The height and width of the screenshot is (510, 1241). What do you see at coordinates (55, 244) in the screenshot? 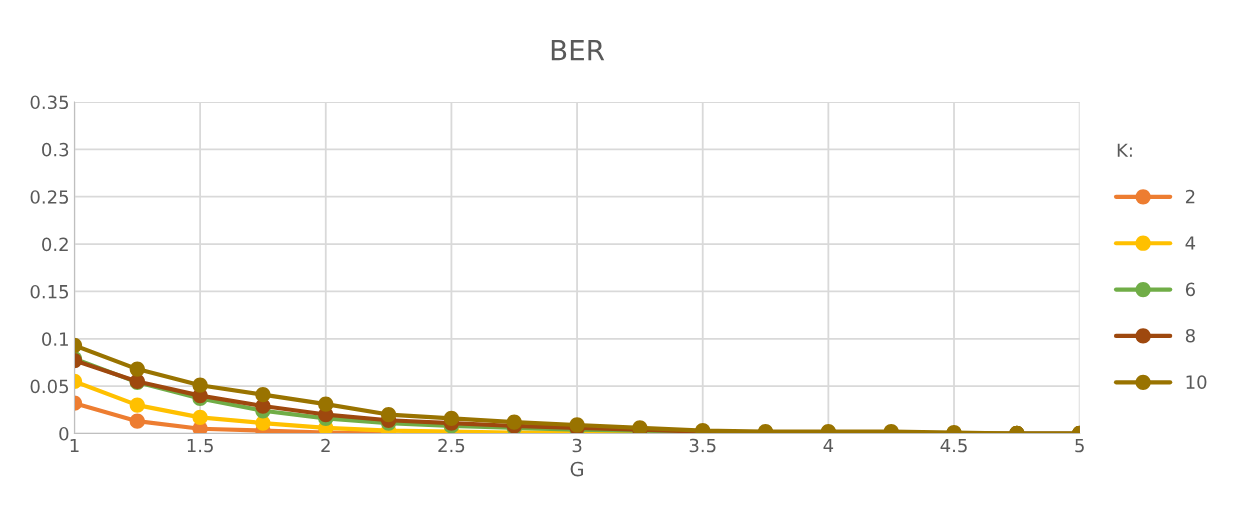
I see `y-tick-label: 0.2` at bounding box center [55, 244].